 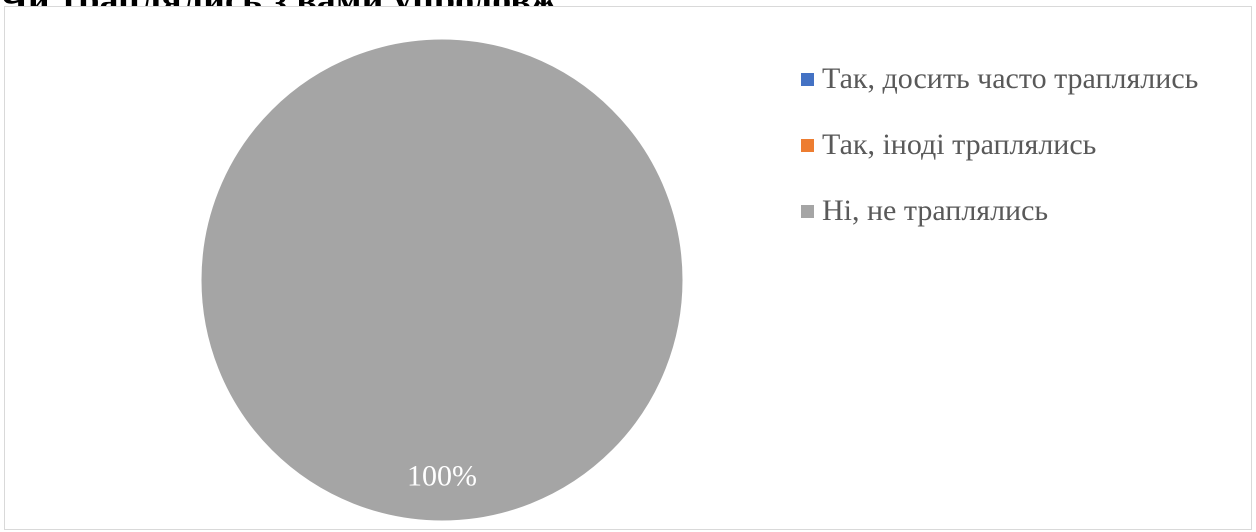 I want to click on legend-label-sometimes: Так, іноді траплялись, so click(x=959, y=144).